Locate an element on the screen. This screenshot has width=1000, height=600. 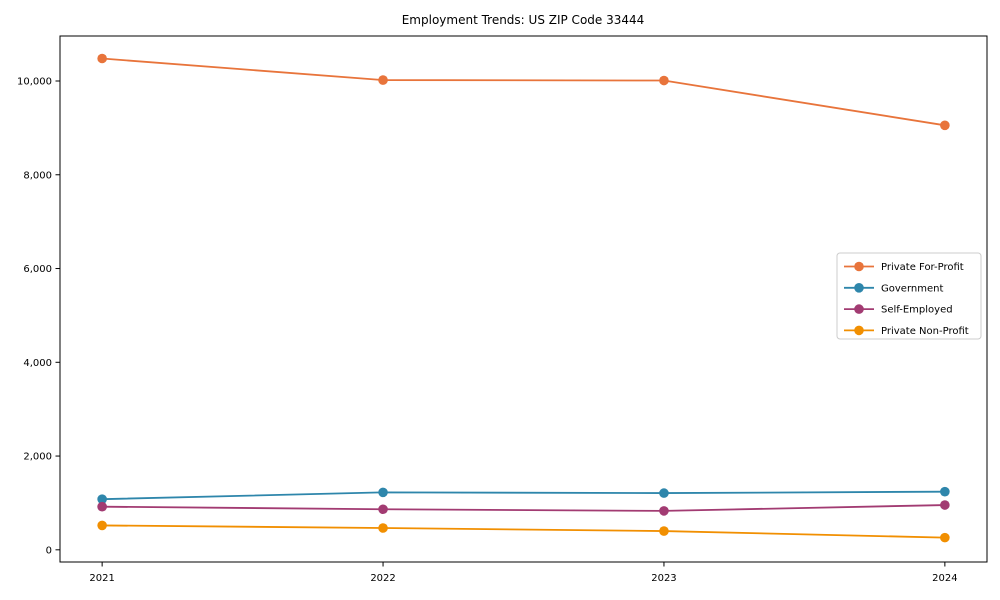
y-tick-label: 6,000 is located at coordinates (37, 269).